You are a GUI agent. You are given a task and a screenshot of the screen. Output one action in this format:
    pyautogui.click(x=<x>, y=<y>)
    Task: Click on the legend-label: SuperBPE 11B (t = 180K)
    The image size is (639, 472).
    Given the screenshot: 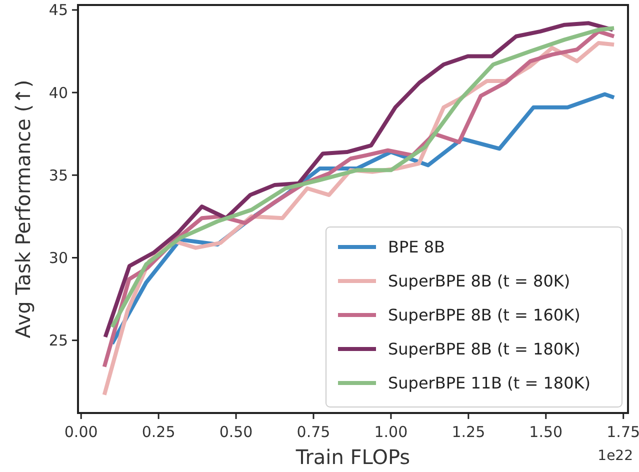 What is the action you would take?
    pyautogui.click(x=489, y=383)
    